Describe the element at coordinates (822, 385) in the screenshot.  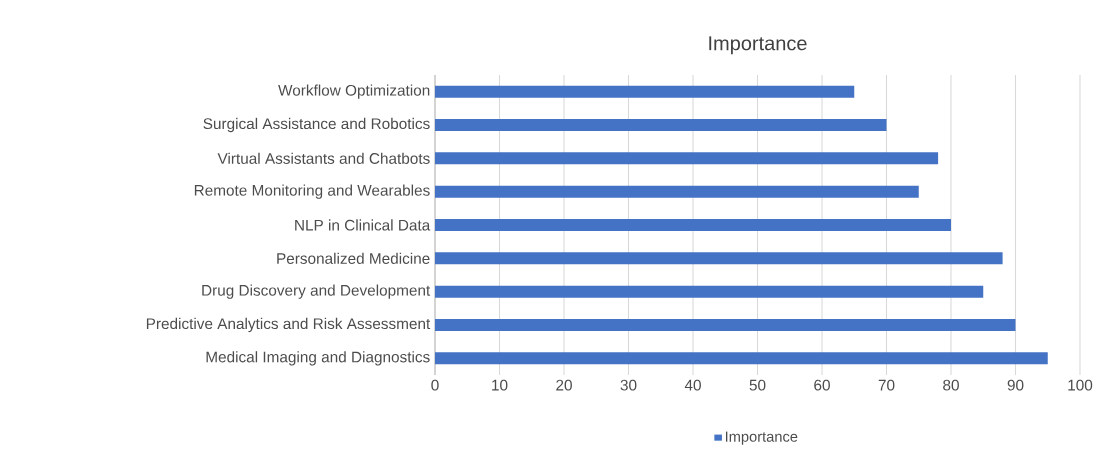
I see `x-tick-label: 60` at that location.